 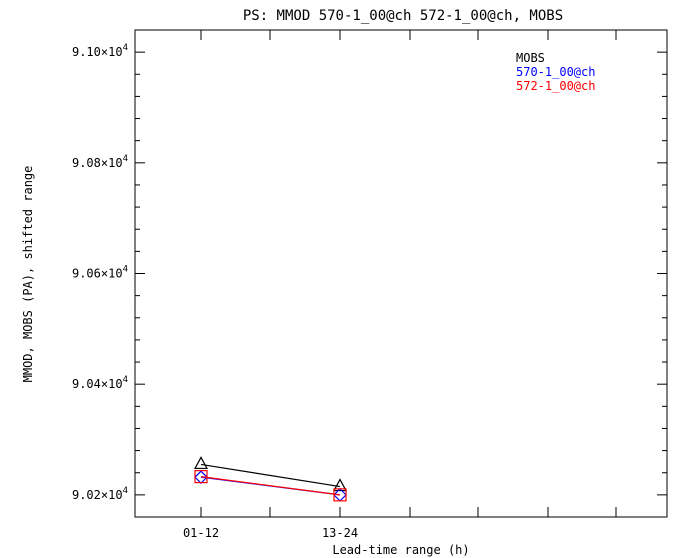 What do you see at coordinates (555, 86) in the screenshot?
I see `legend-entry: 572-1_00@ch` at bounding box center [555, 86].